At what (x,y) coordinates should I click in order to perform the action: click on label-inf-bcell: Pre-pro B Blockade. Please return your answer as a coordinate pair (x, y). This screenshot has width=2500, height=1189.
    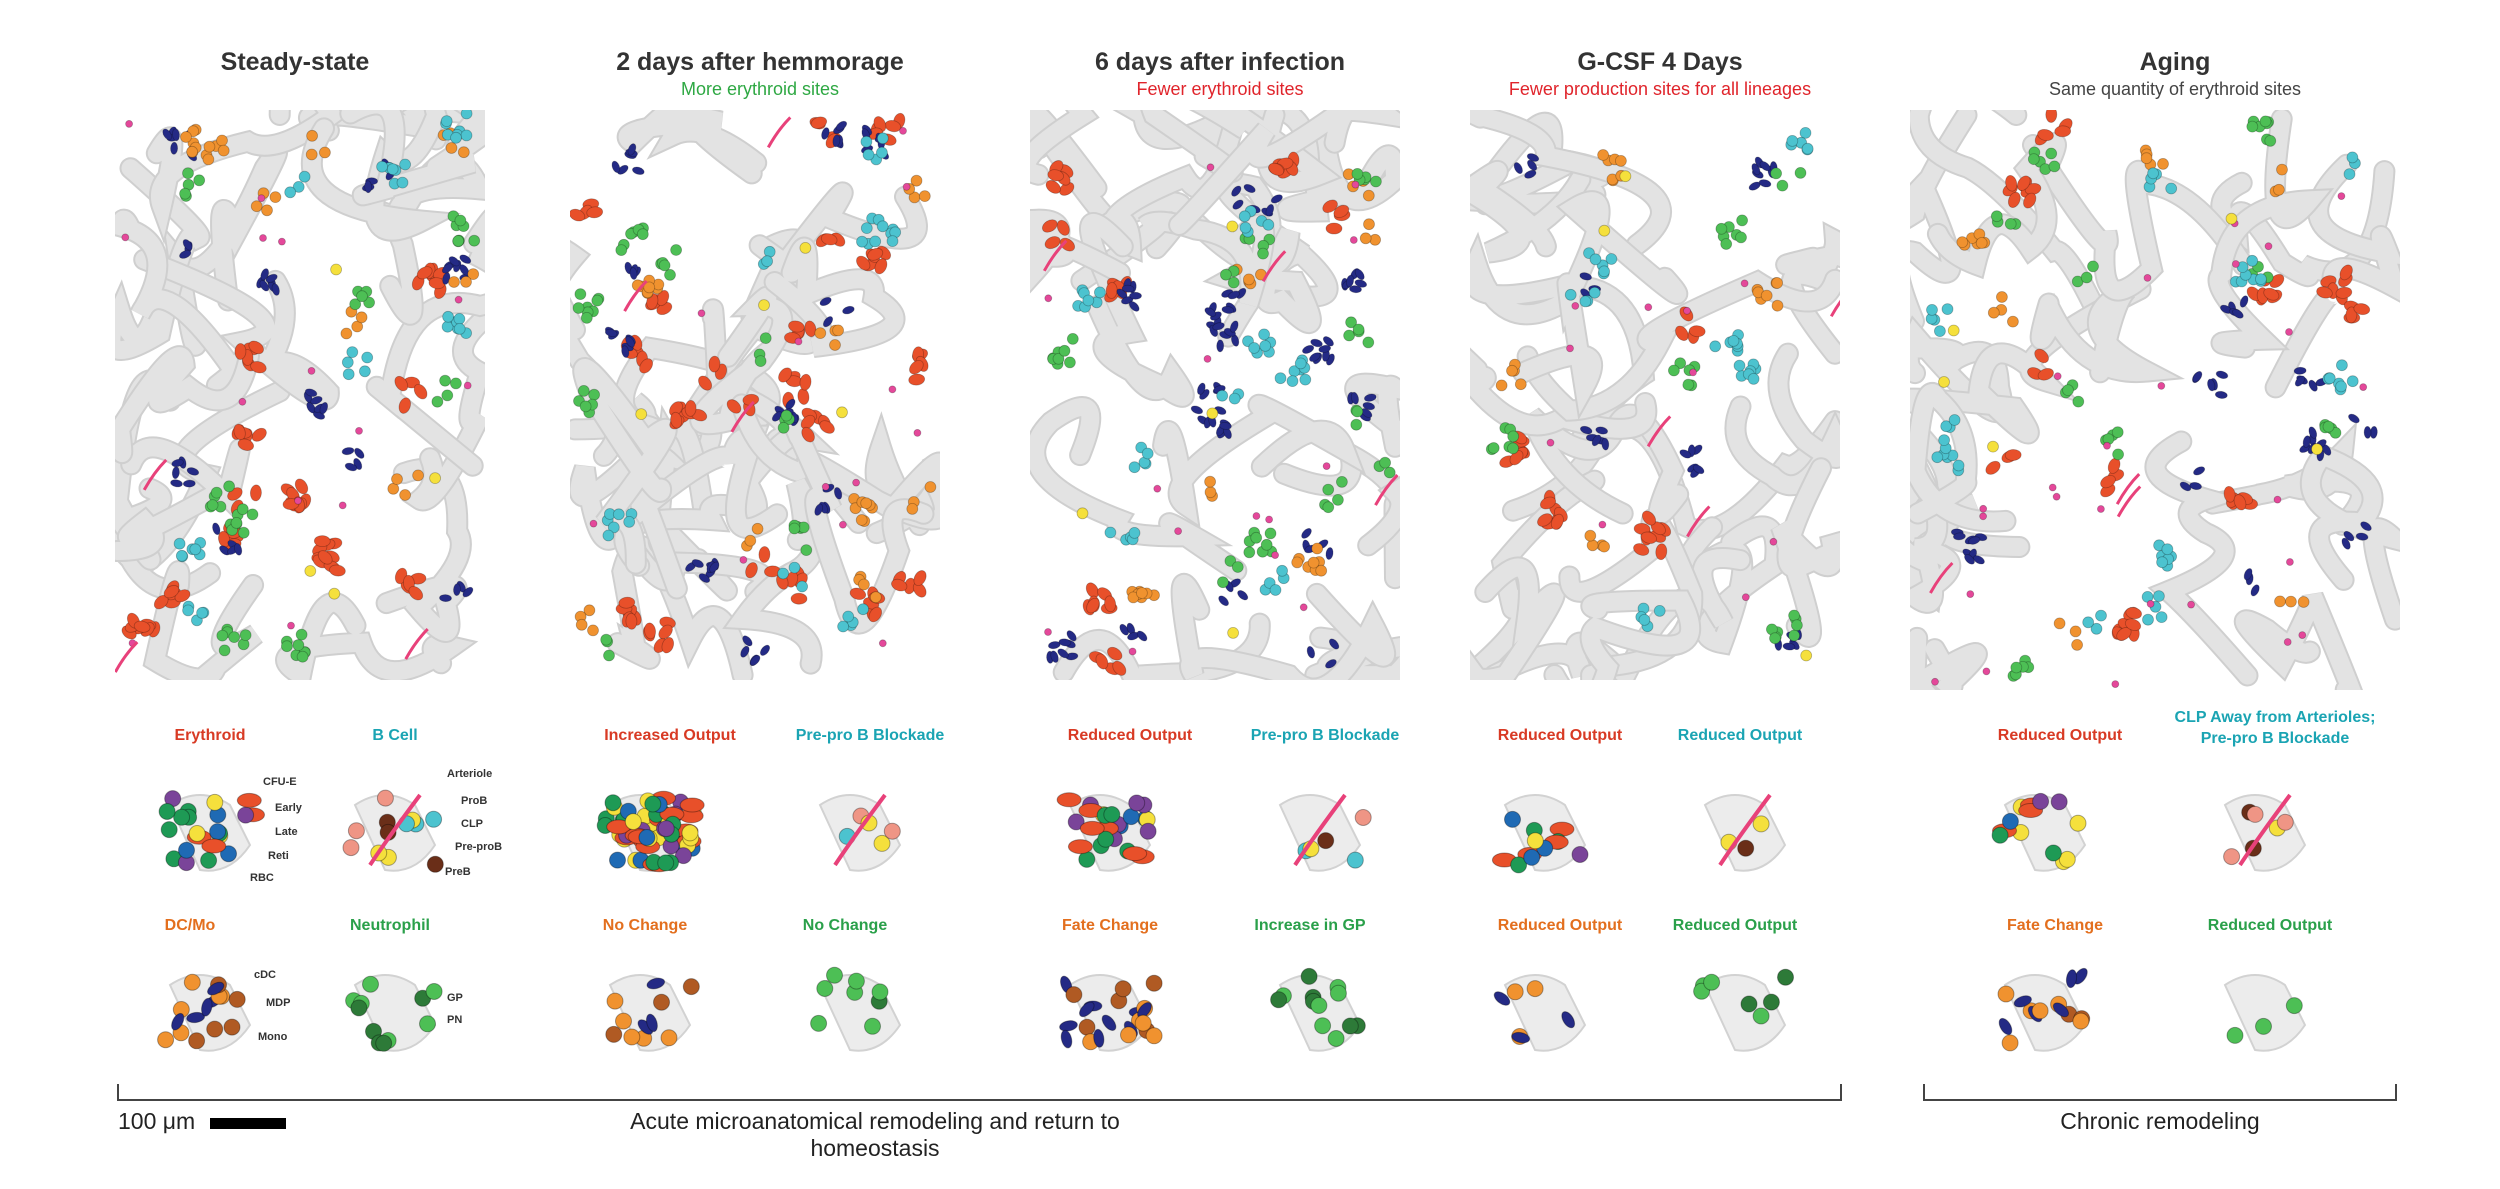
    Looking at the image, I should click on (1325, 735).